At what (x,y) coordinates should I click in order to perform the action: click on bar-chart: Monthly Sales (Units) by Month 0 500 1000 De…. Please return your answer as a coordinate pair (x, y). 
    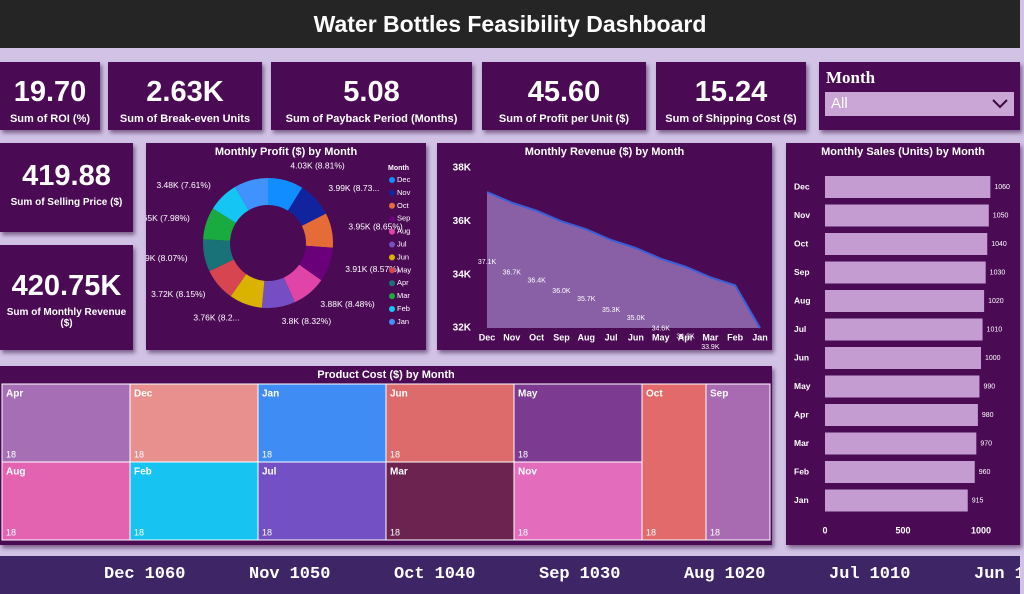
    Looking at the image, I should click on (902, 340).